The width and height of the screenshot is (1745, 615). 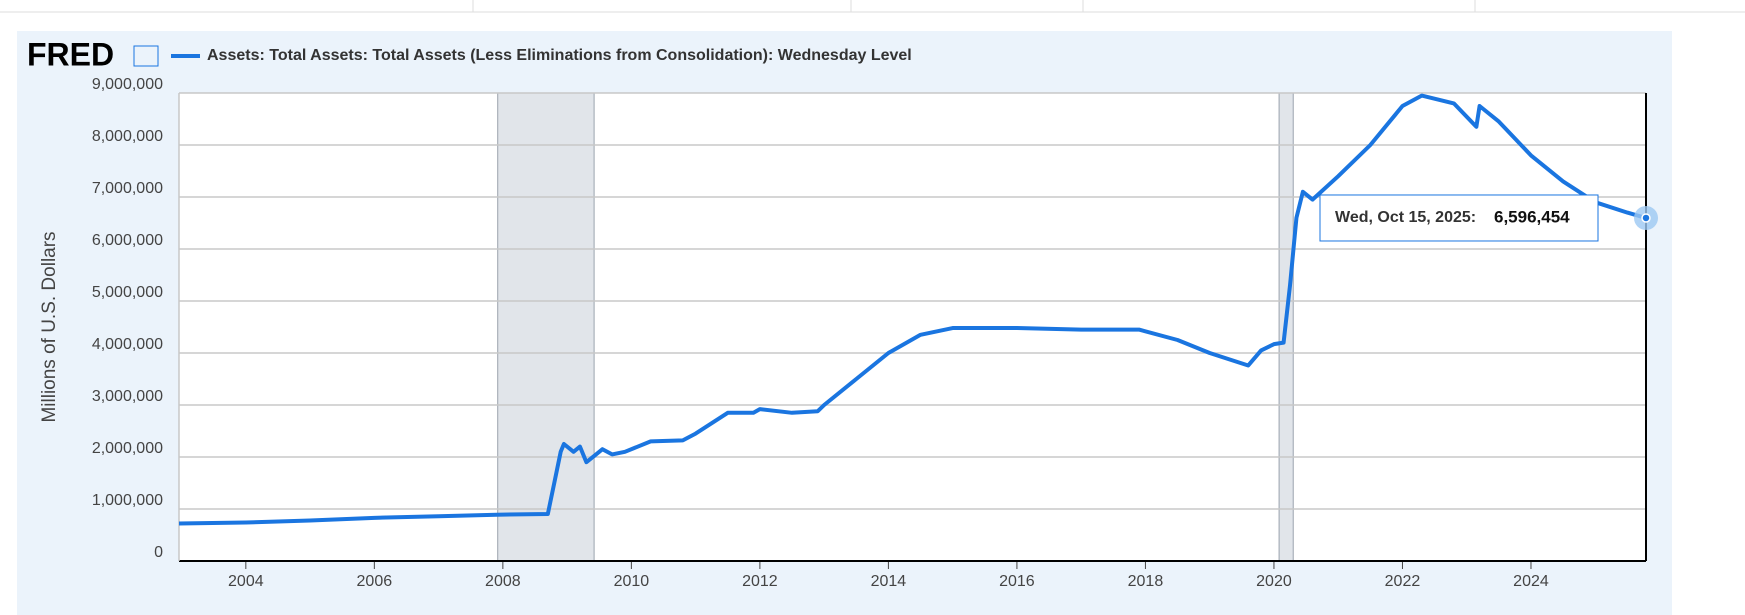 I want to click on x-tick-label: 2020, so click(x=1274, y=581).